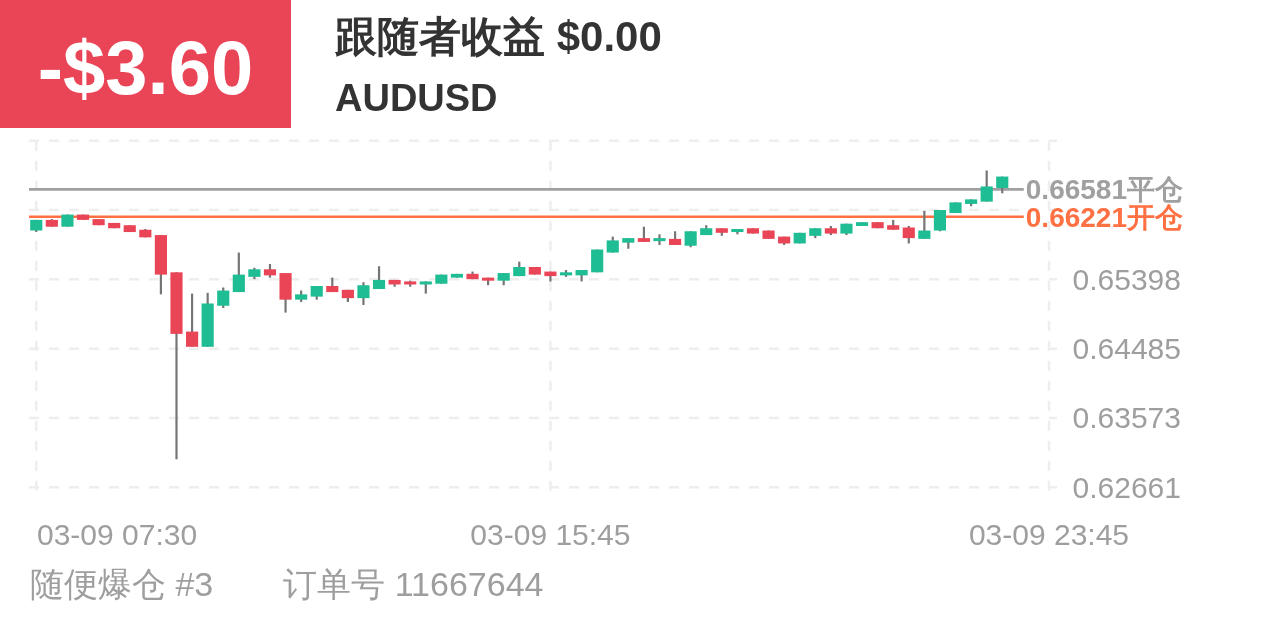 The height and width of the screenshot is (633, 1266). What do you see at coordinates (413, 584) in the screenshot?
I see `text: 订单号 11667644` at bounding box center [413, 584].